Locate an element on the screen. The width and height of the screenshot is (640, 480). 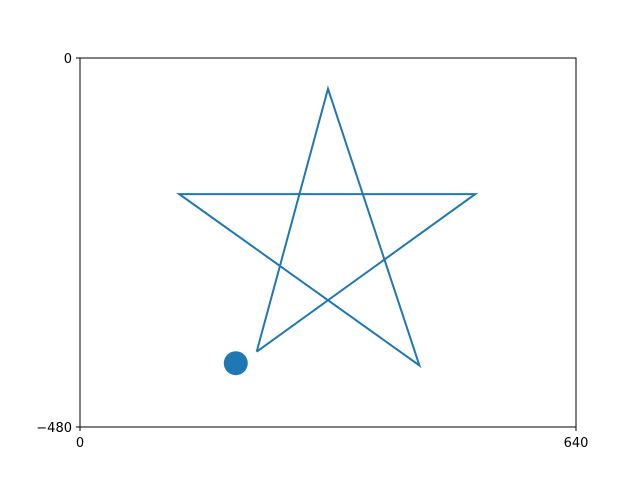
marker-dot is located at coordinates (235, 363).